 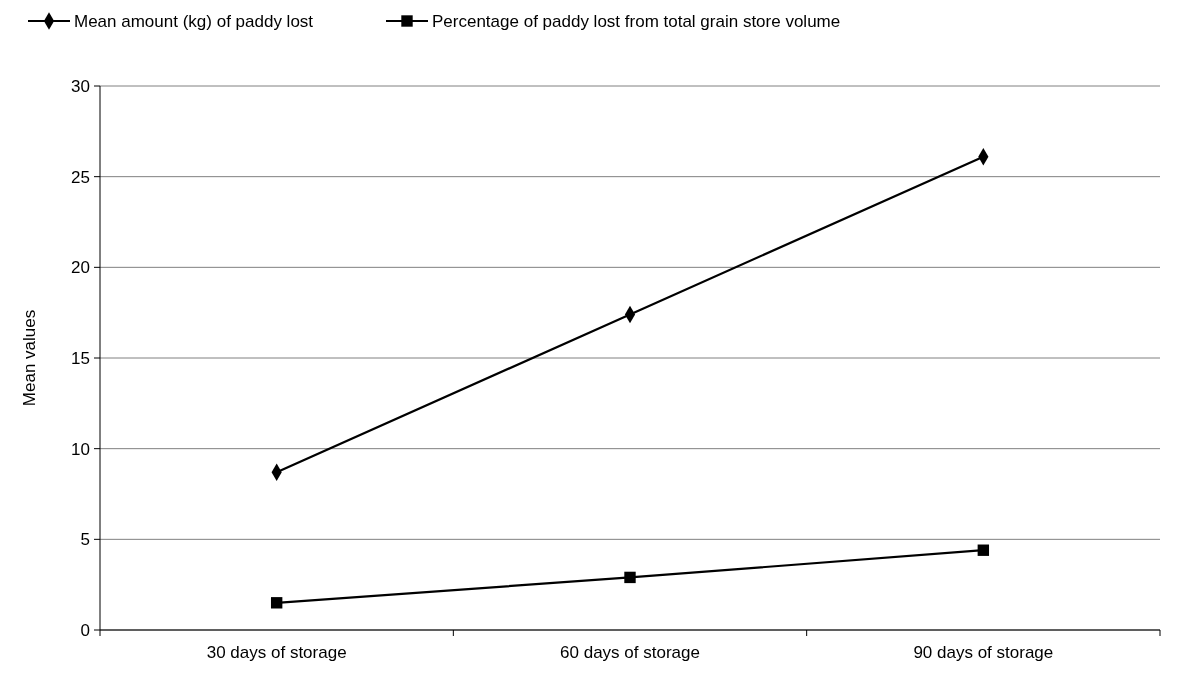 What do you see at coordinates (80, 358) in the screenshot?
I see `y-tick-label: 15` at bounding box center [80, 358].